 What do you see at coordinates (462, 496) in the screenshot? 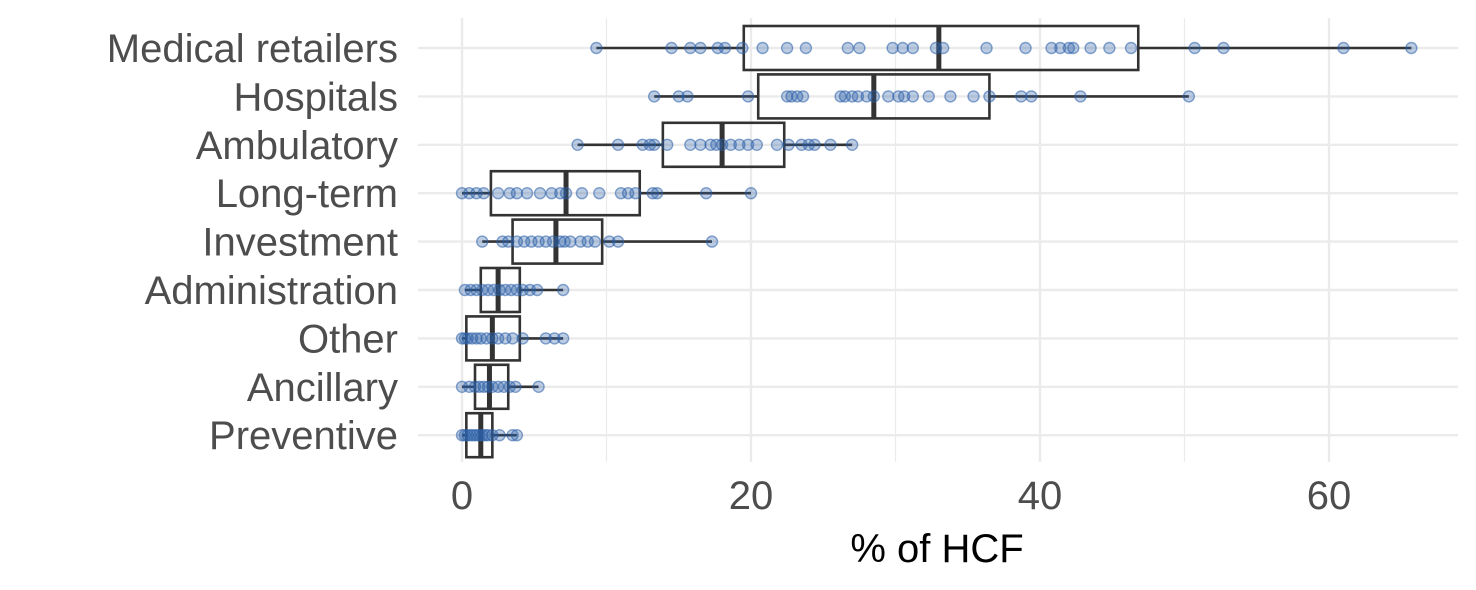
I see `x-tick-label: 0` at bounding box center [462, 496].